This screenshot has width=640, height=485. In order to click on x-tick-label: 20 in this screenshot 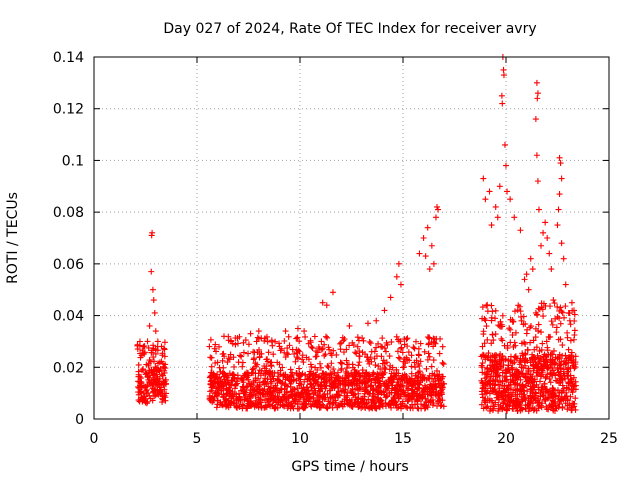, I will do `click(506, 439)`.